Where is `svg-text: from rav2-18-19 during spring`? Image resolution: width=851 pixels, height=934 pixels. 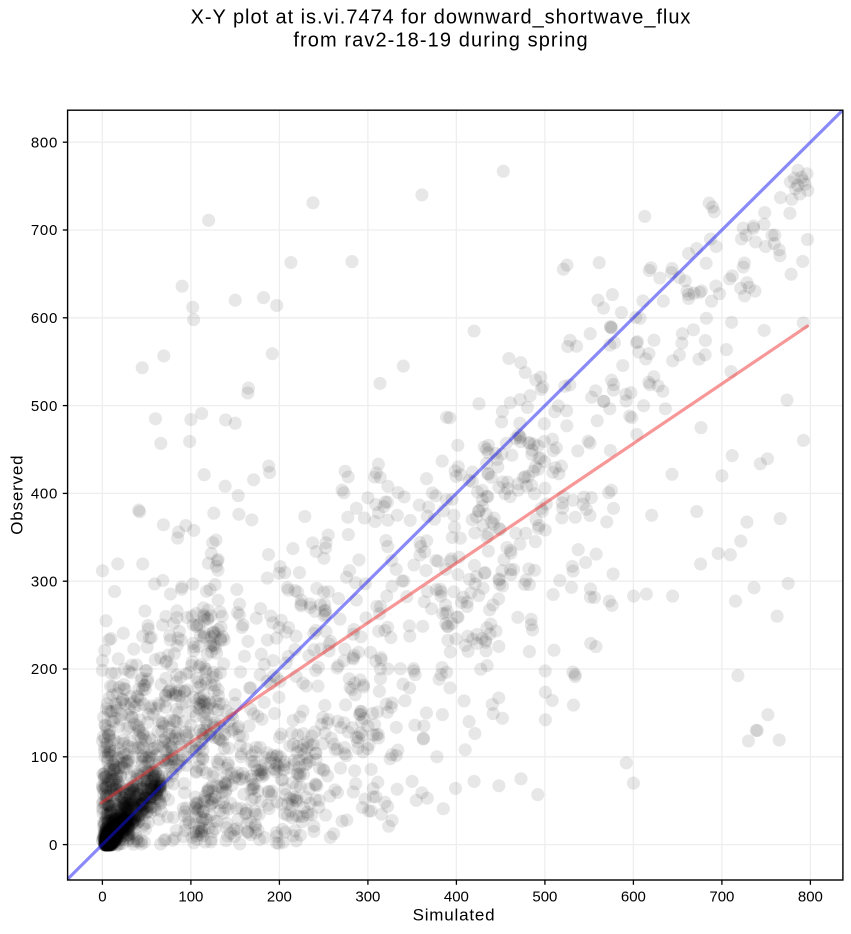 svg-text: from rav2-18-19 during spring is located at coordinates (440, 40).